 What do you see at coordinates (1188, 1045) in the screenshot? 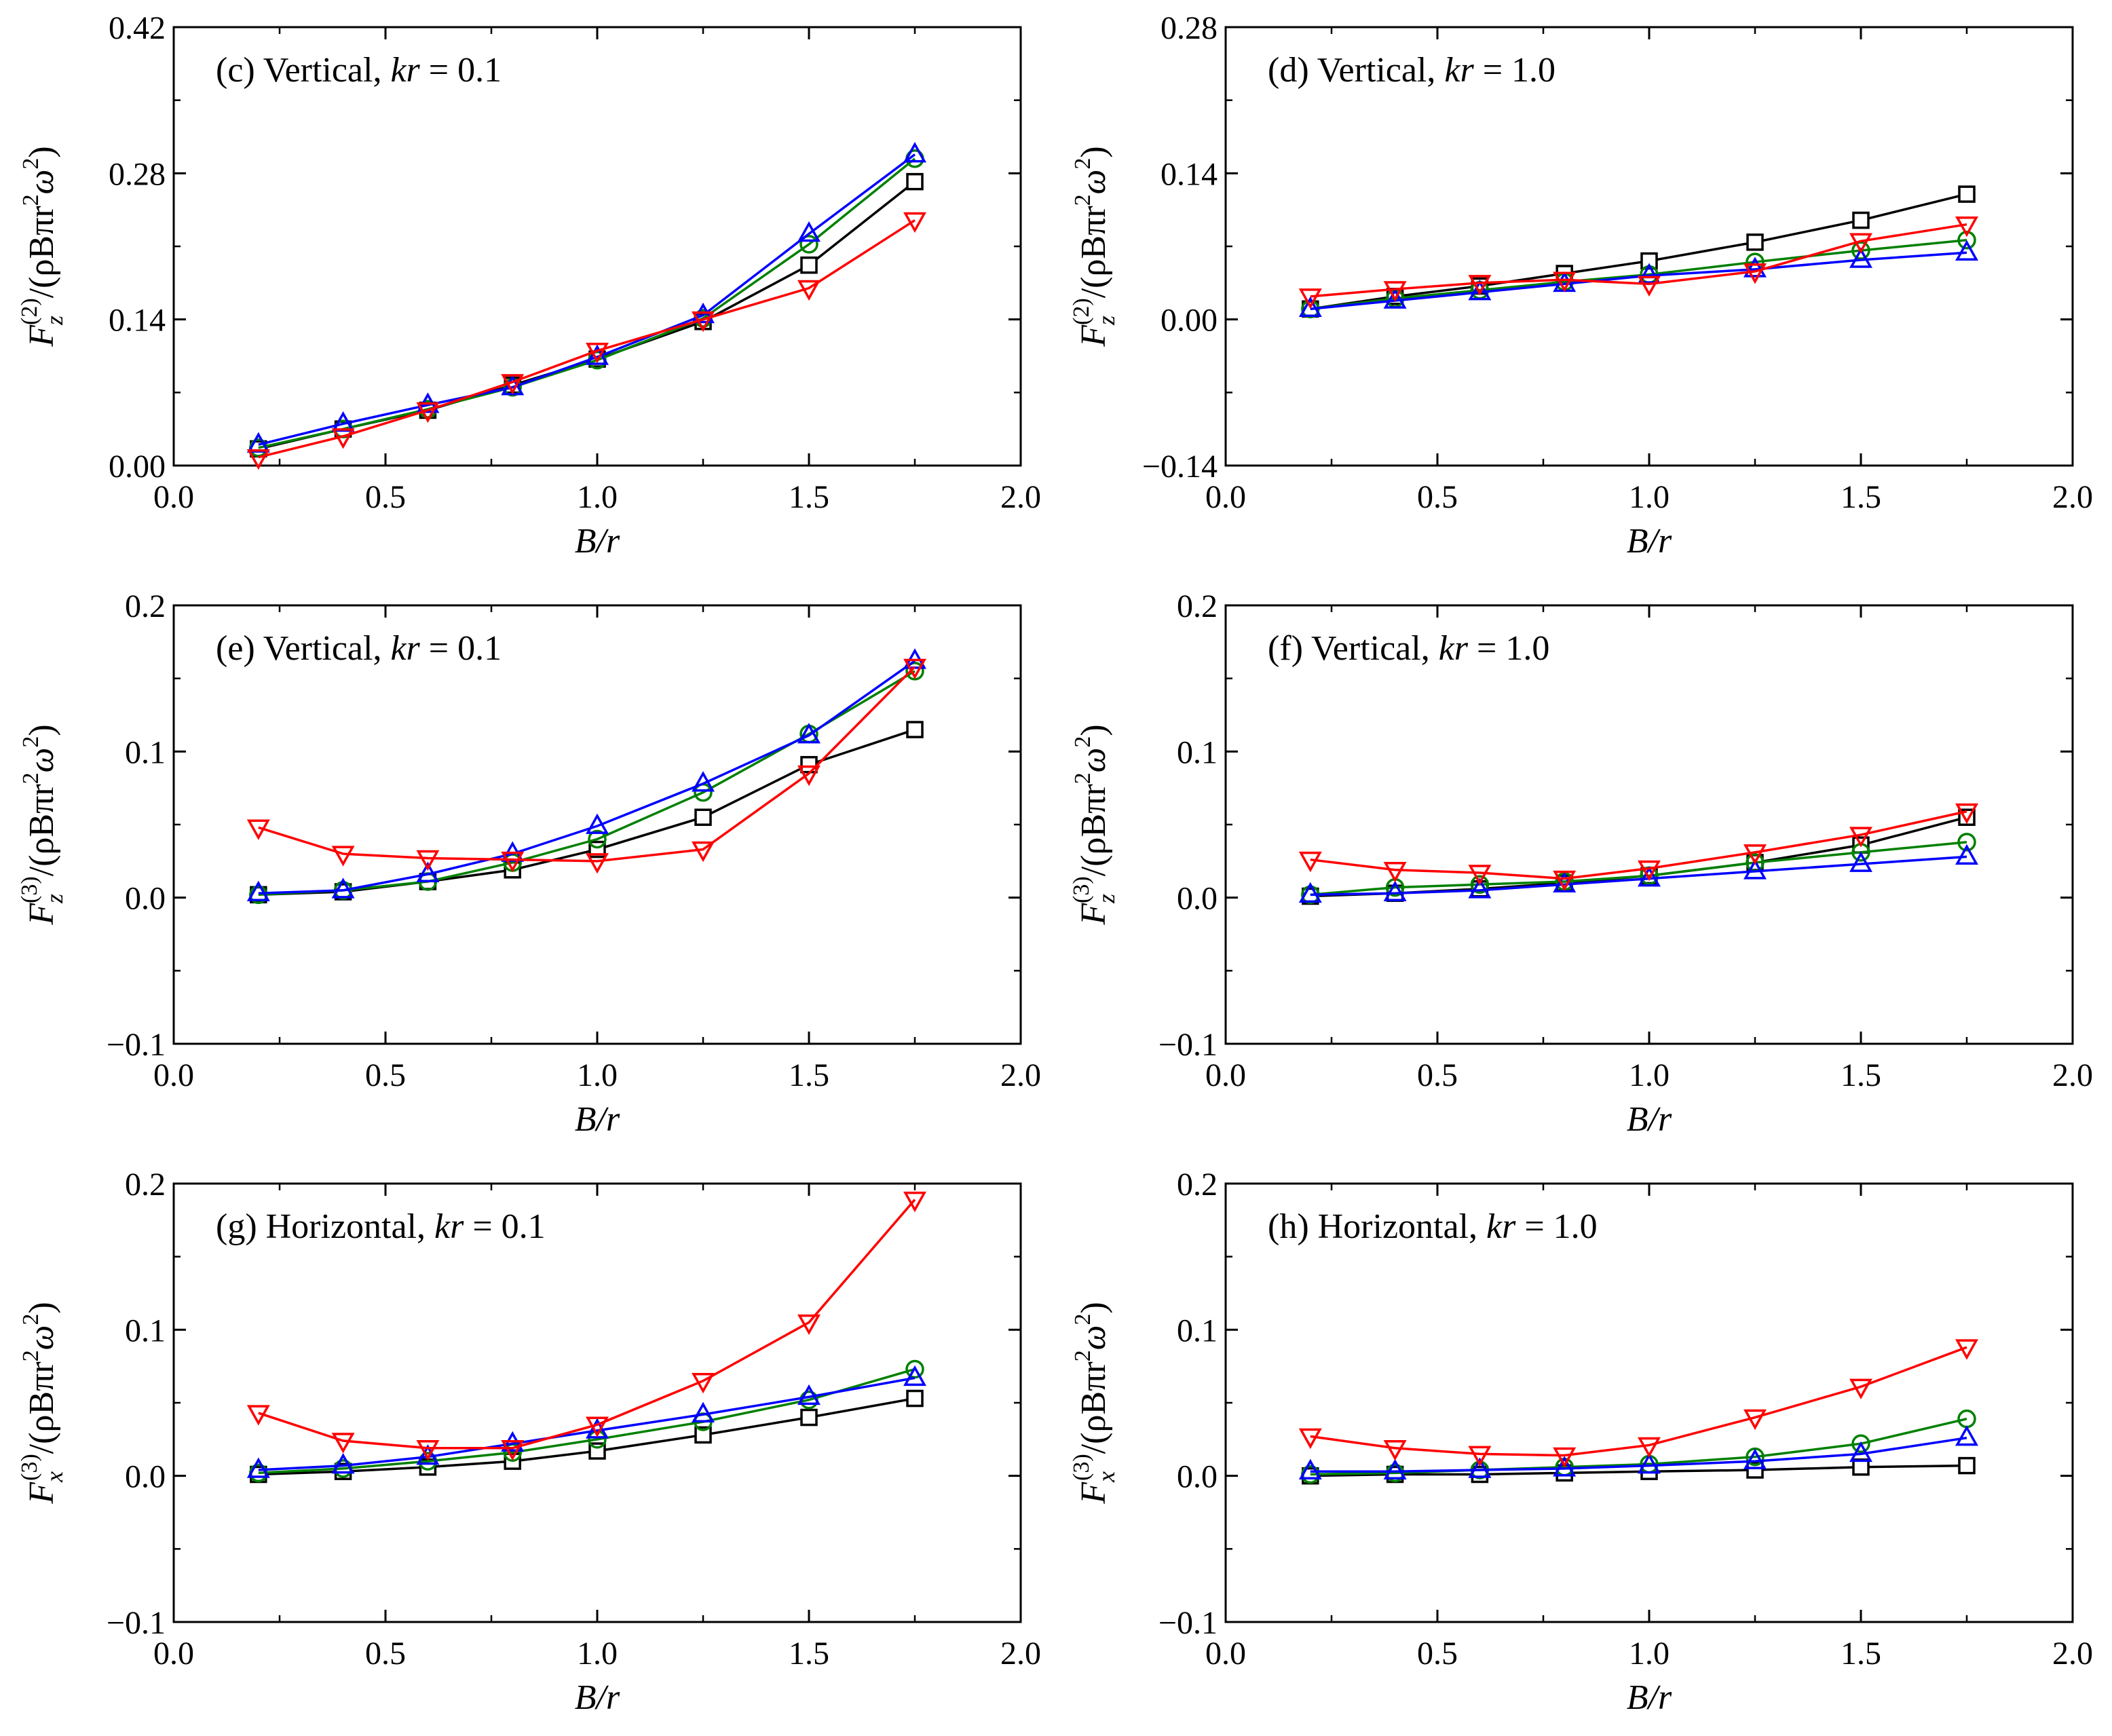
I see `y-tick-label: −0.1` at bounding box center [1188, 1045].